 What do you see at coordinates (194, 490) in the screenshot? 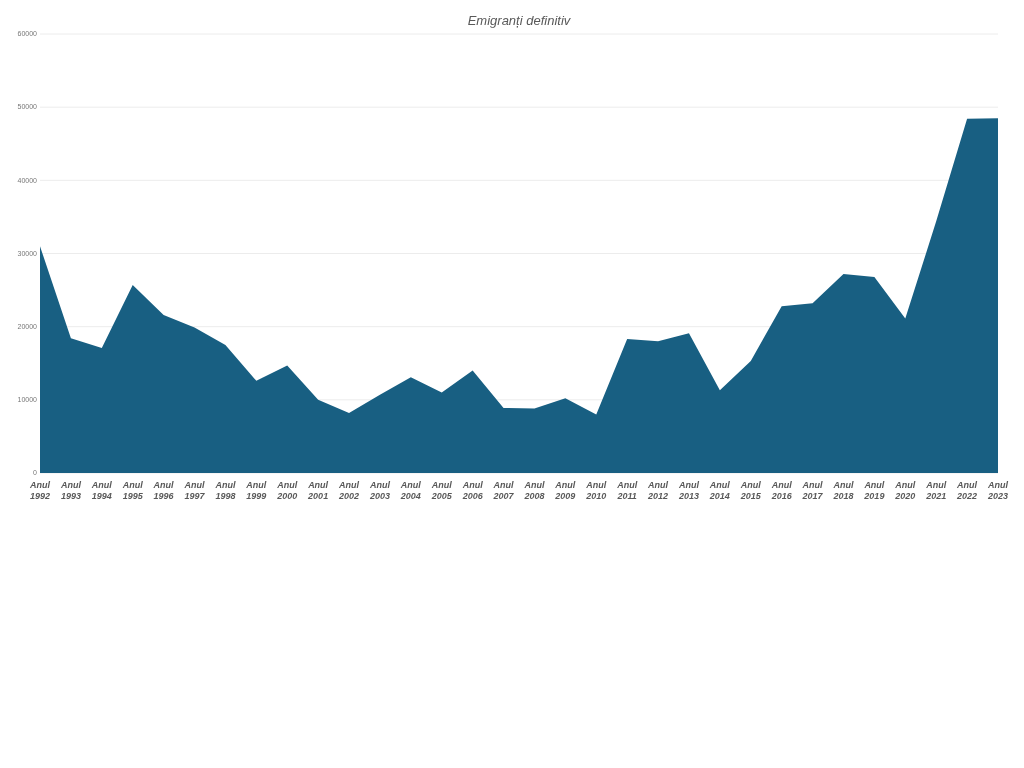
I see `x-tick-label: Anul 1997` at bounding box center [194, 490].